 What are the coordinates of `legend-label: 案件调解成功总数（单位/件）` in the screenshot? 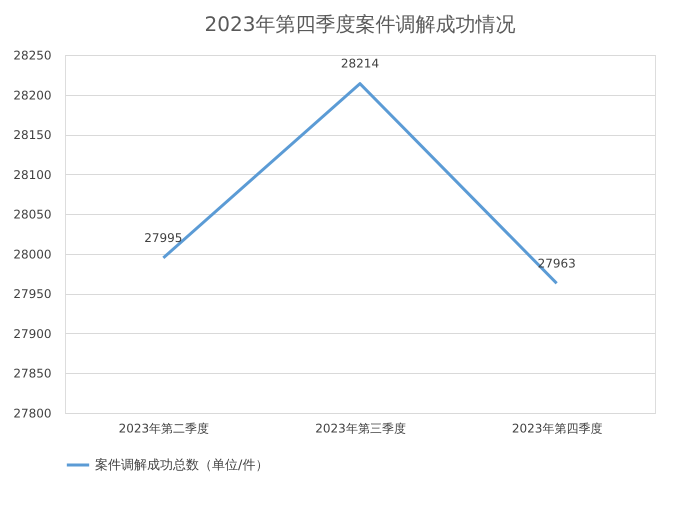 It's located at (181, 465).